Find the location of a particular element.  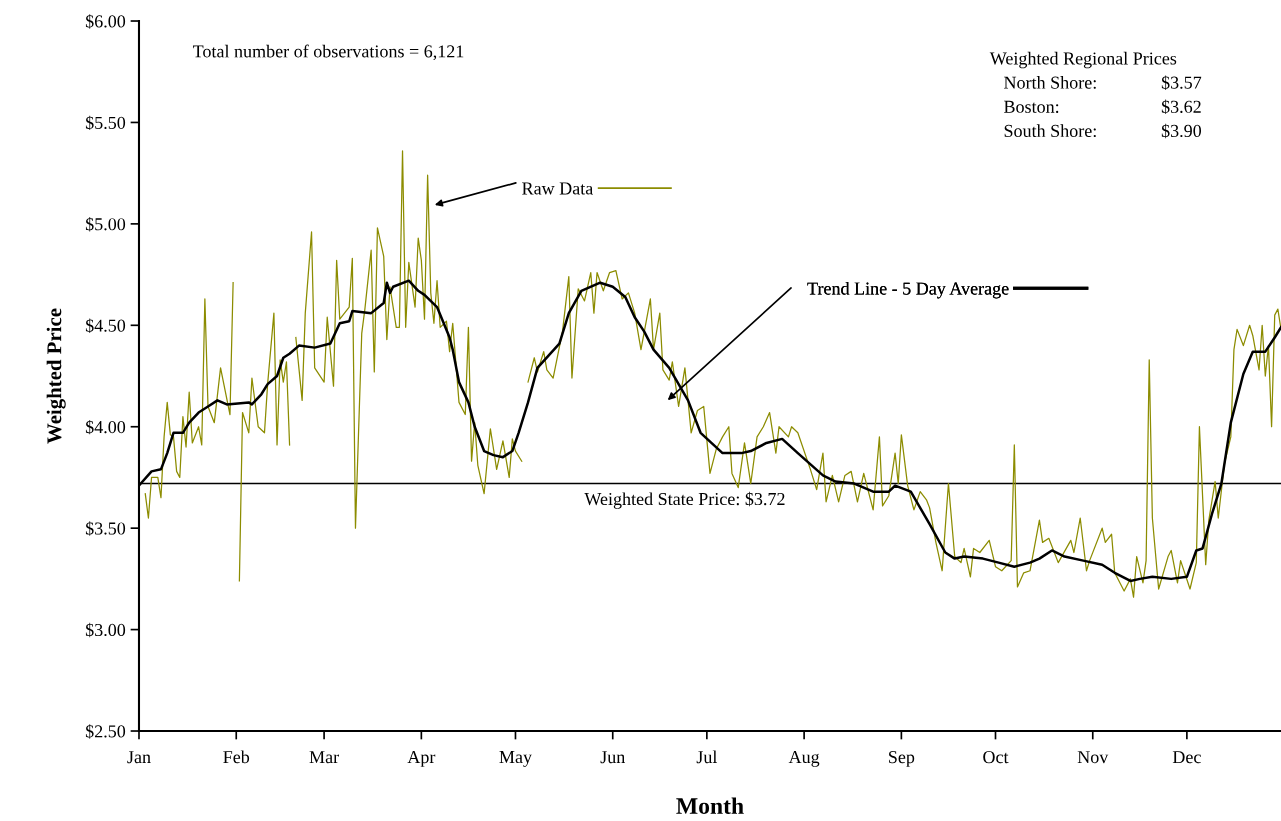

annotation: $3.57 is located at coordinates (1181, 82).